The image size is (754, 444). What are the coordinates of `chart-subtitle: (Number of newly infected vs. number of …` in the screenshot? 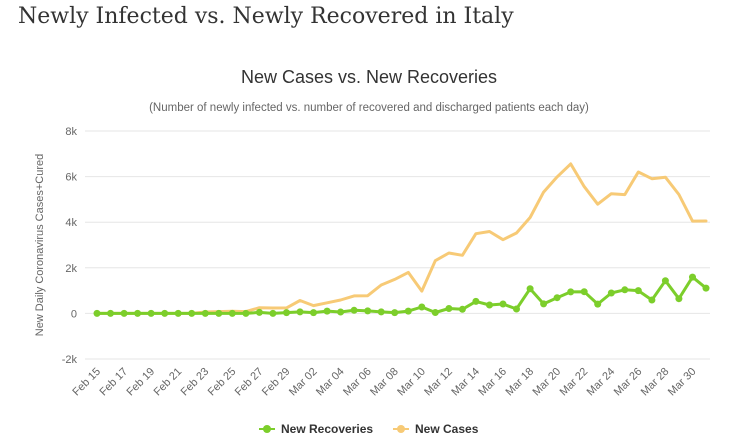 It's located at (369, 108).